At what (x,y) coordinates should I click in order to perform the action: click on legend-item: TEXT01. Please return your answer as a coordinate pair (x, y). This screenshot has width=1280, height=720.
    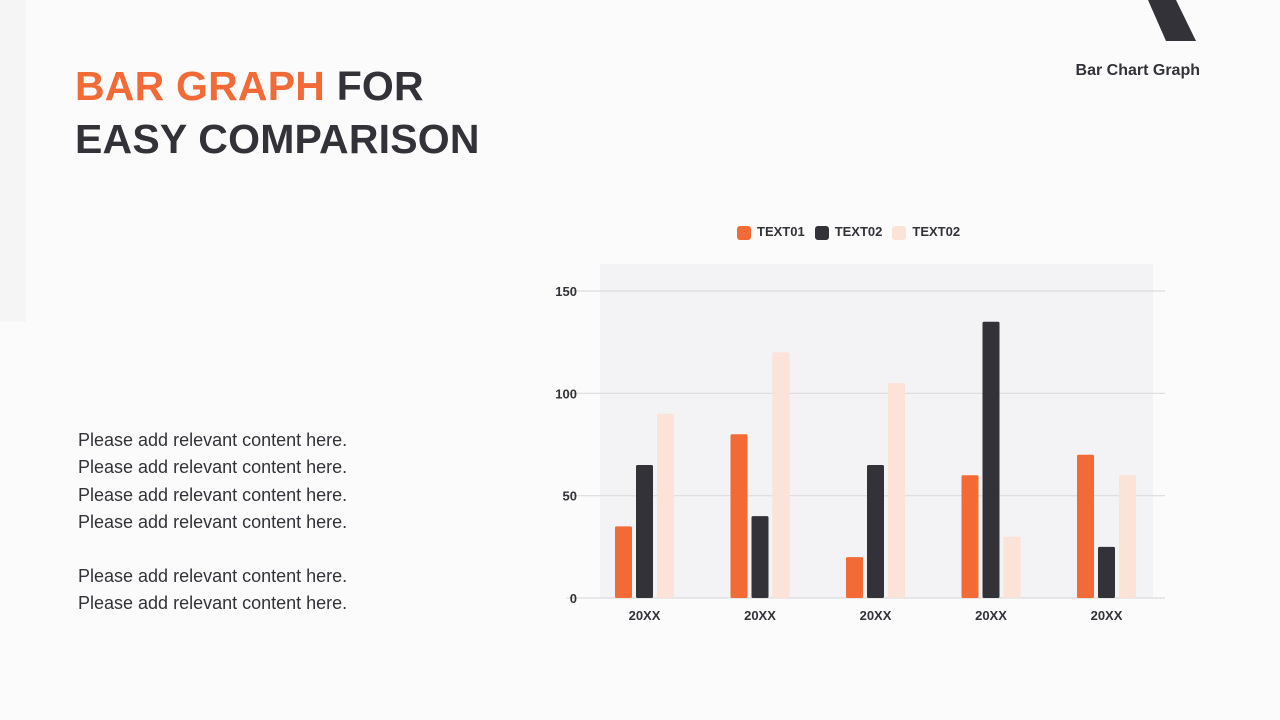
    Looking at the image, I should click on (771, 231).